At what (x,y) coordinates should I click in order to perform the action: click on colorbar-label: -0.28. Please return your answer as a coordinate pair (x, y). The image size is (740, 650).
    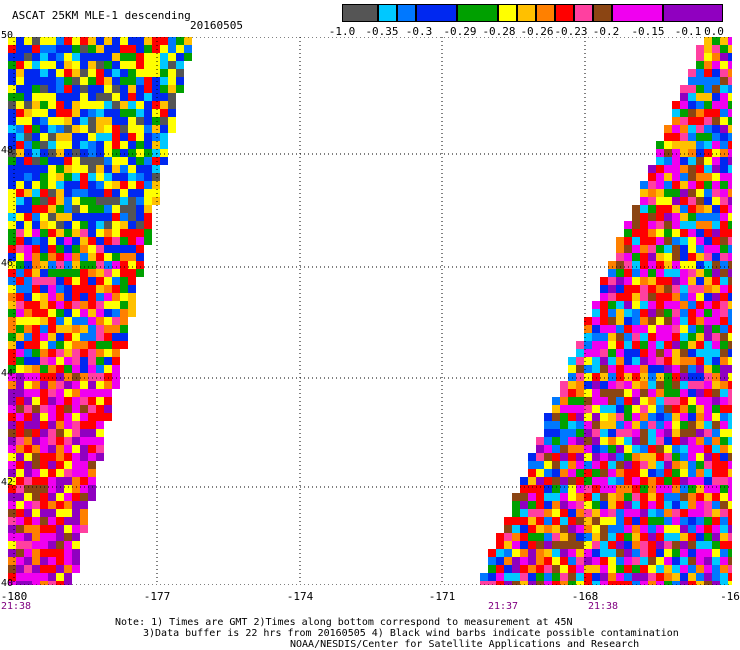
    Looking at the image, I should click on (499, 31).